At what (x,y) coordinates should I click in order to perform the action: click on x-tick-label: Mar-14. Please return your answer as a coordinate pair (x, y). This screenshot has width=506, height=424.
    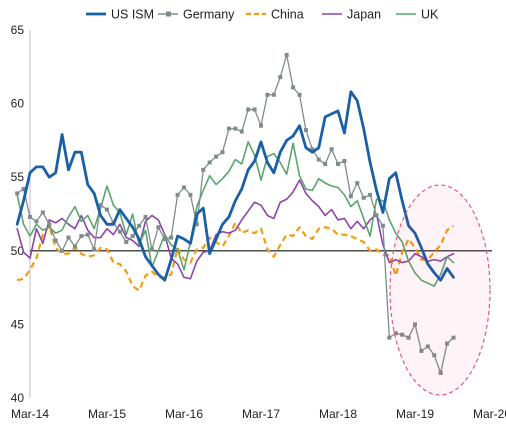
    Looking at the image, I should click on (30, 414).